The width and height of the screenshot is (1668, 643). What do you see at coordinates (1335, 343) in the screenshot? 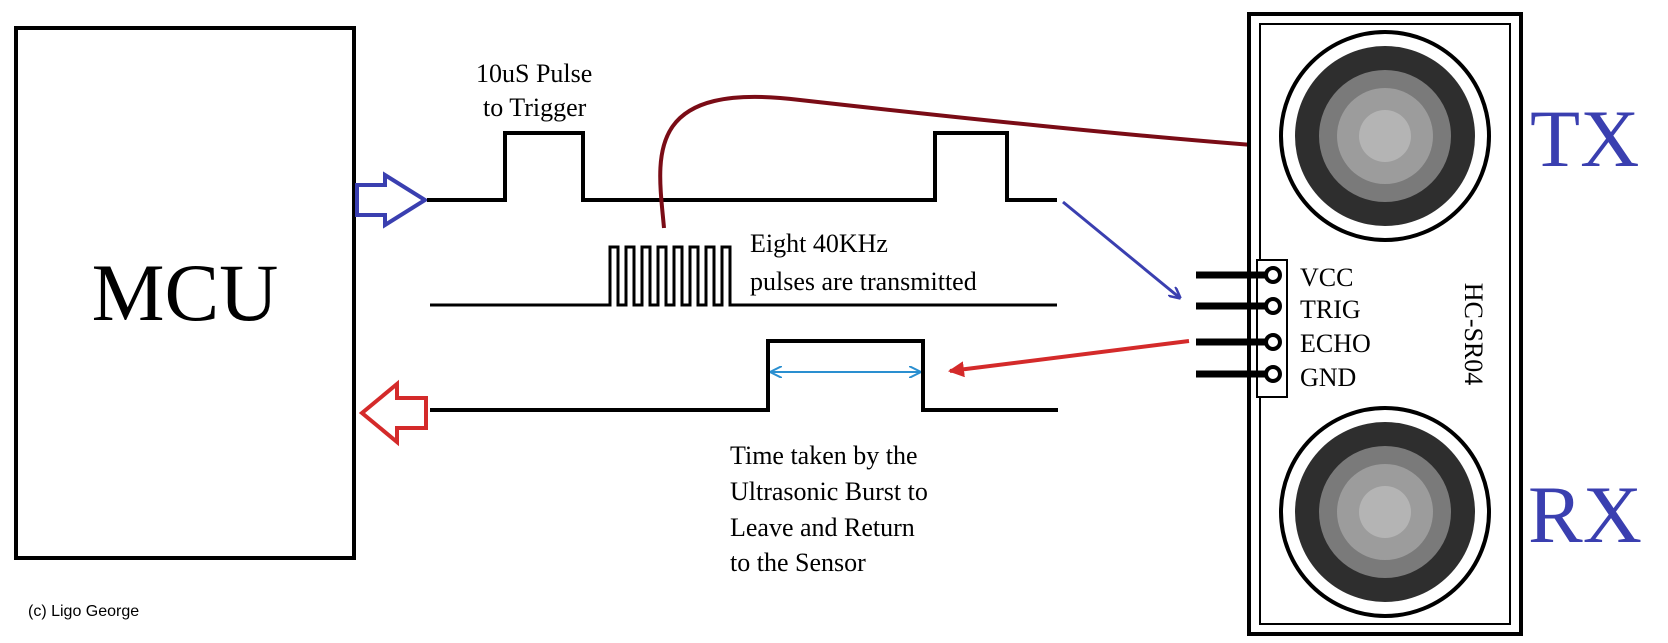
I see `pin-label-echo: ECHO` at bounding box center [1335, 343].